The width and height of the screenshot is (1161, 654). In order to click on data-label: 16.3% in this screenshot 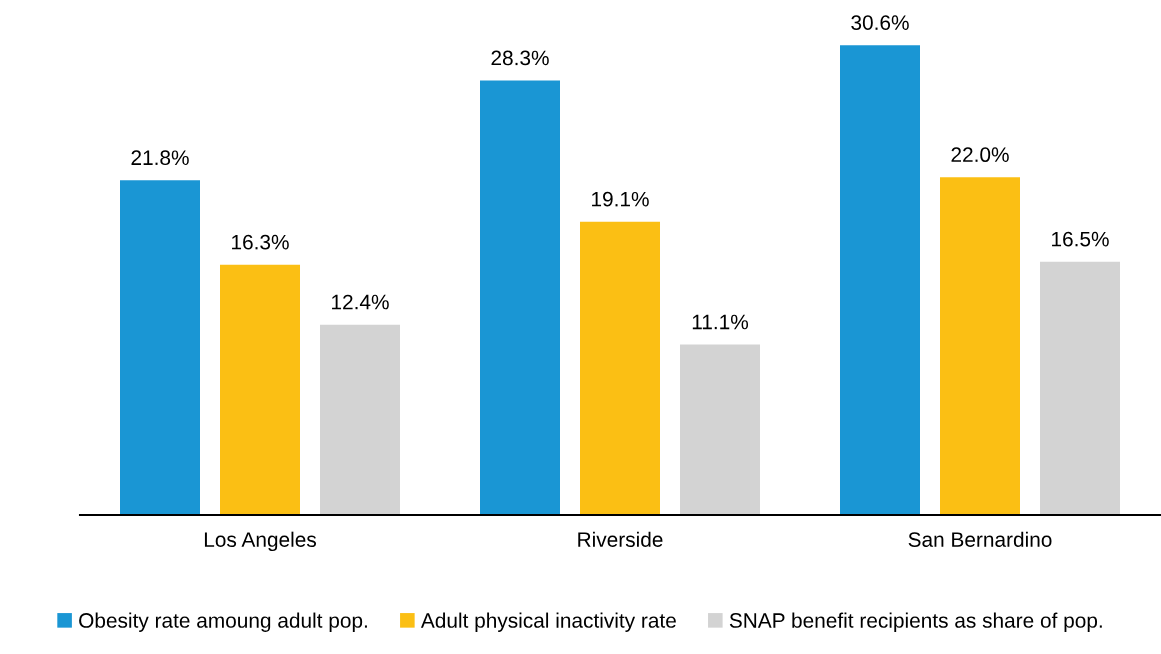, I will do `click(260, 242)`.